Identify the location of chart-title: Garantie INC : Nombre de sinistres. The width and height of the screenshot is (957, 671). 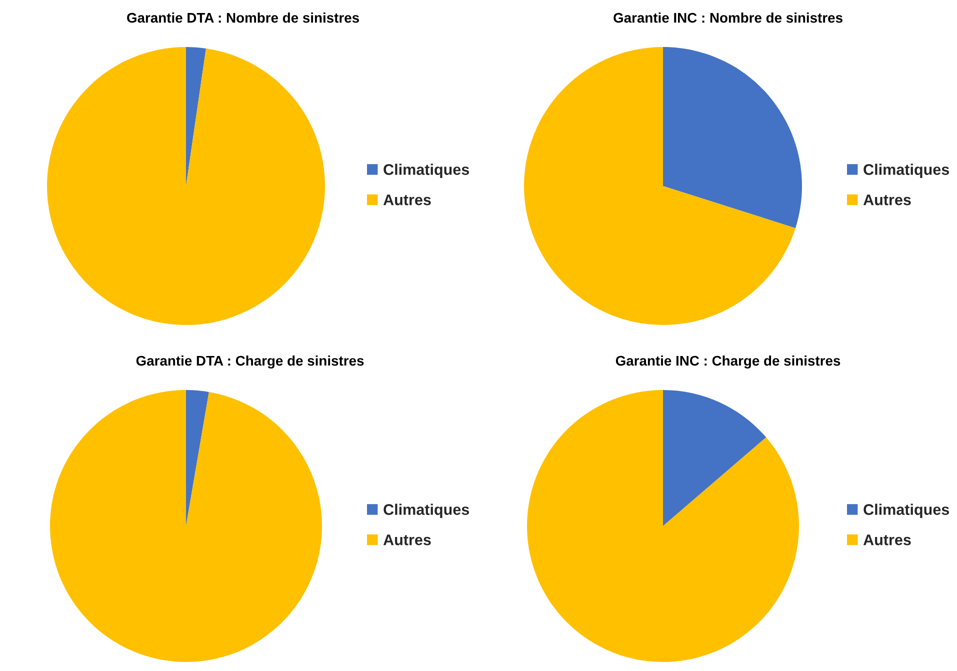
(728, 17).